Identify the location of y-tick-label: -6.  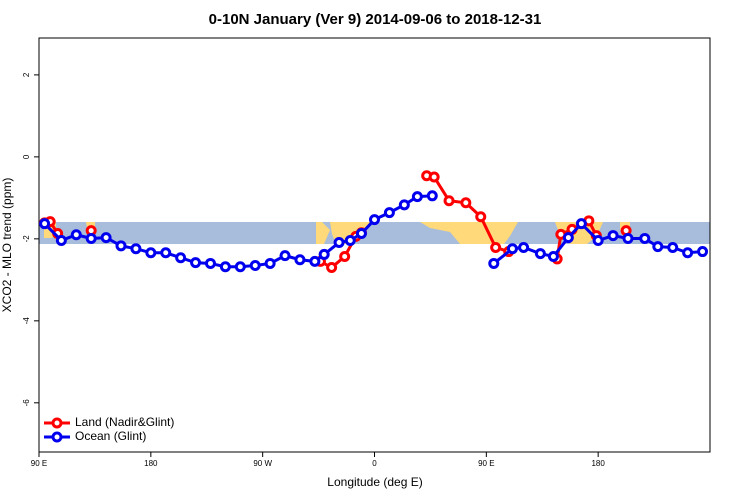
(26, 403).